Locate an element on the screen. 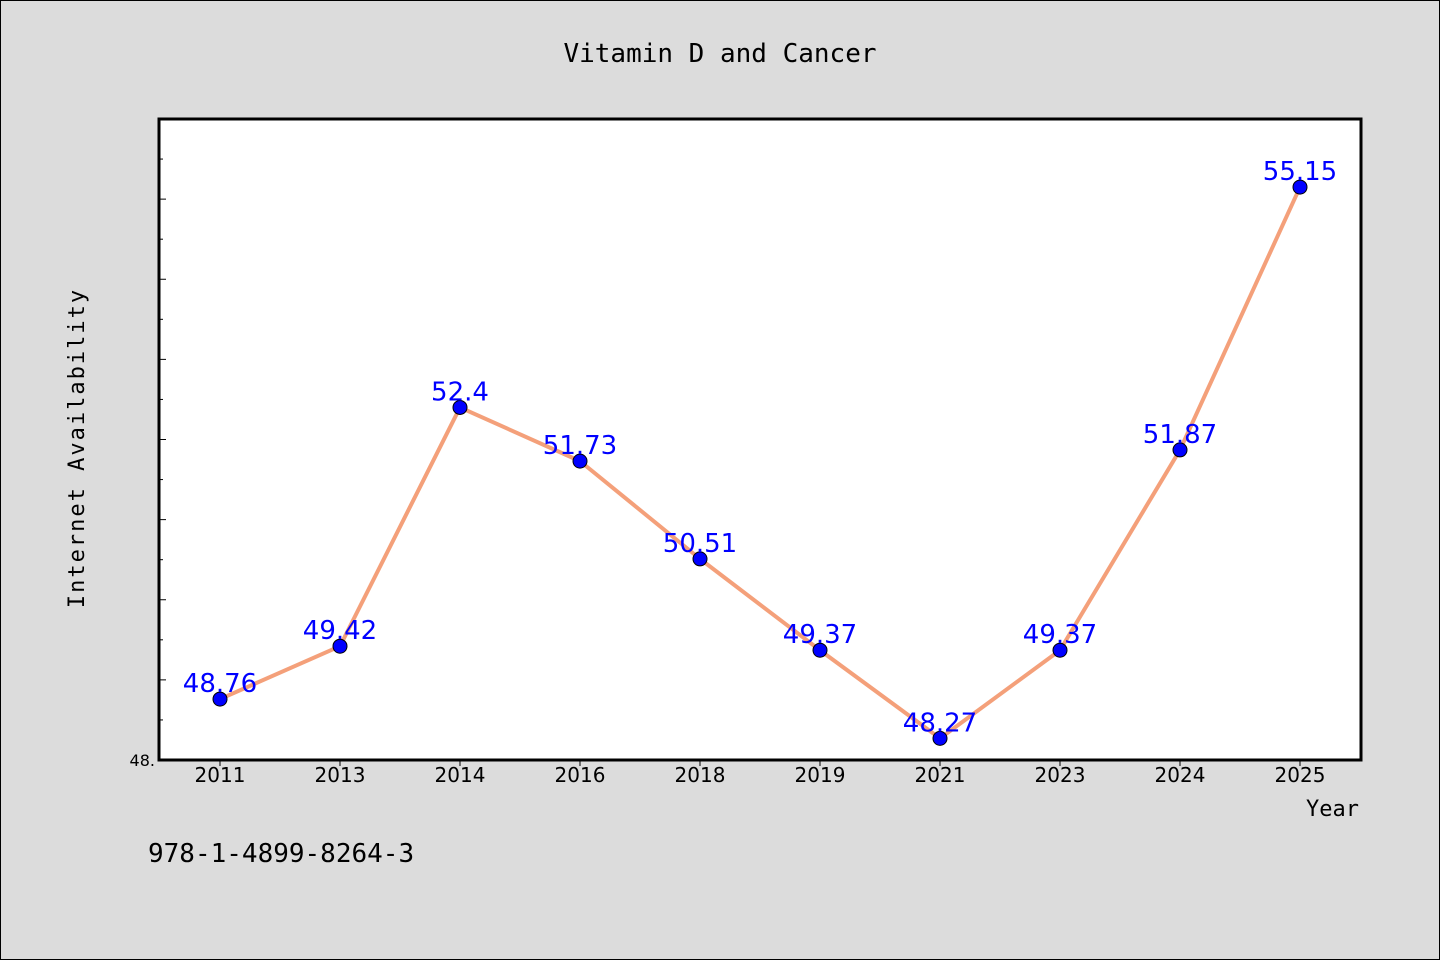 The image size is (1440, 960). x-tick-label: 2014 is located at coordinates (460, 775).